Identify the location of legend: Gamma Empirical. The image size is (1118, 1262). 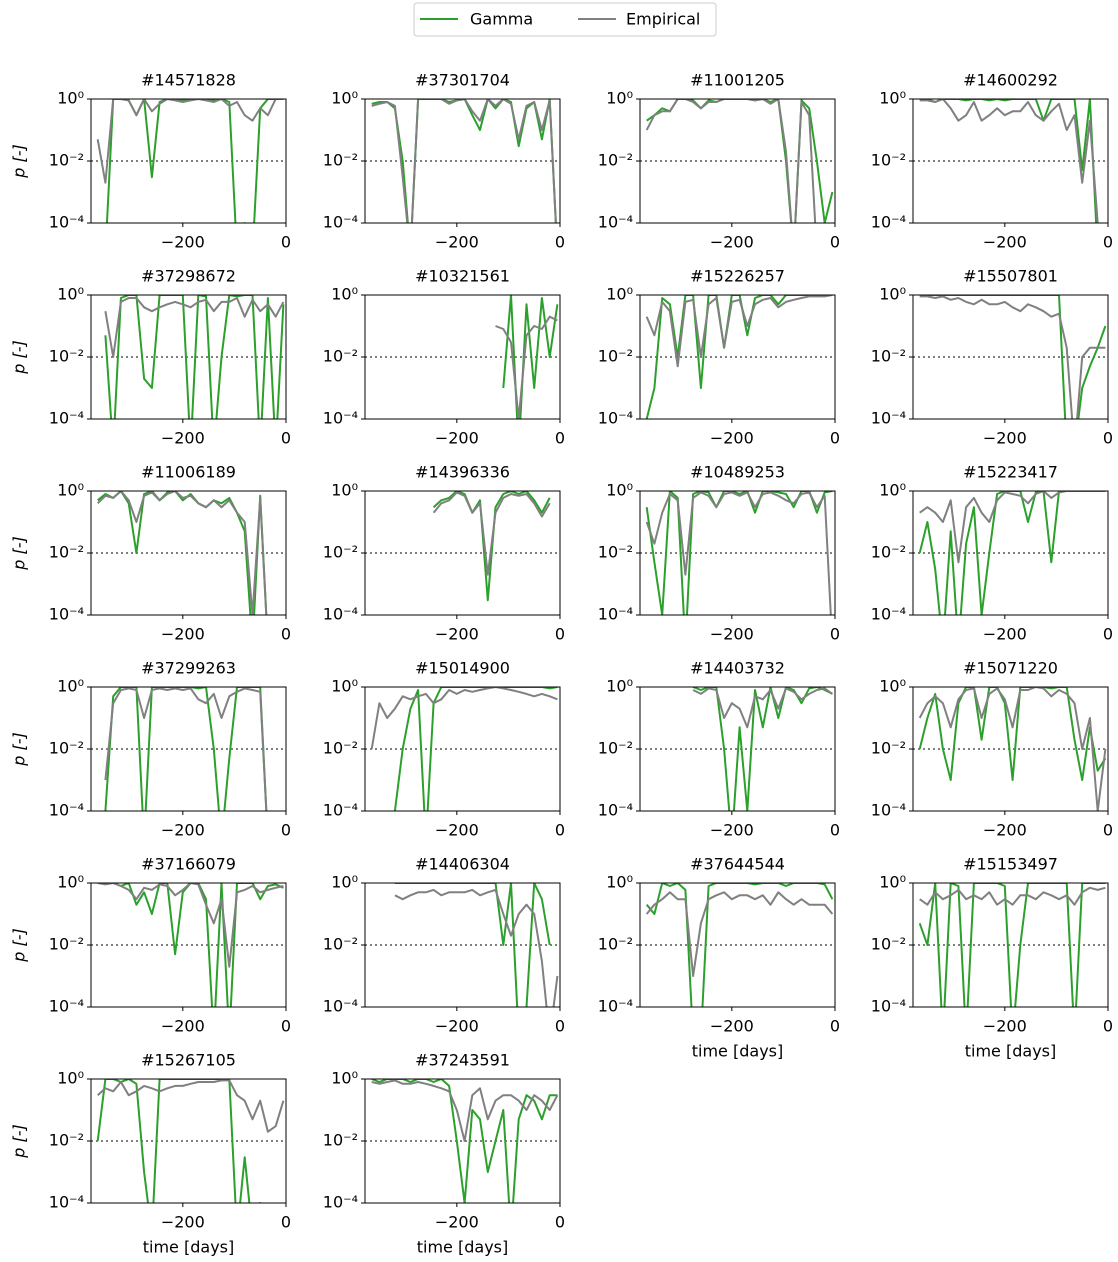
(565, 19).